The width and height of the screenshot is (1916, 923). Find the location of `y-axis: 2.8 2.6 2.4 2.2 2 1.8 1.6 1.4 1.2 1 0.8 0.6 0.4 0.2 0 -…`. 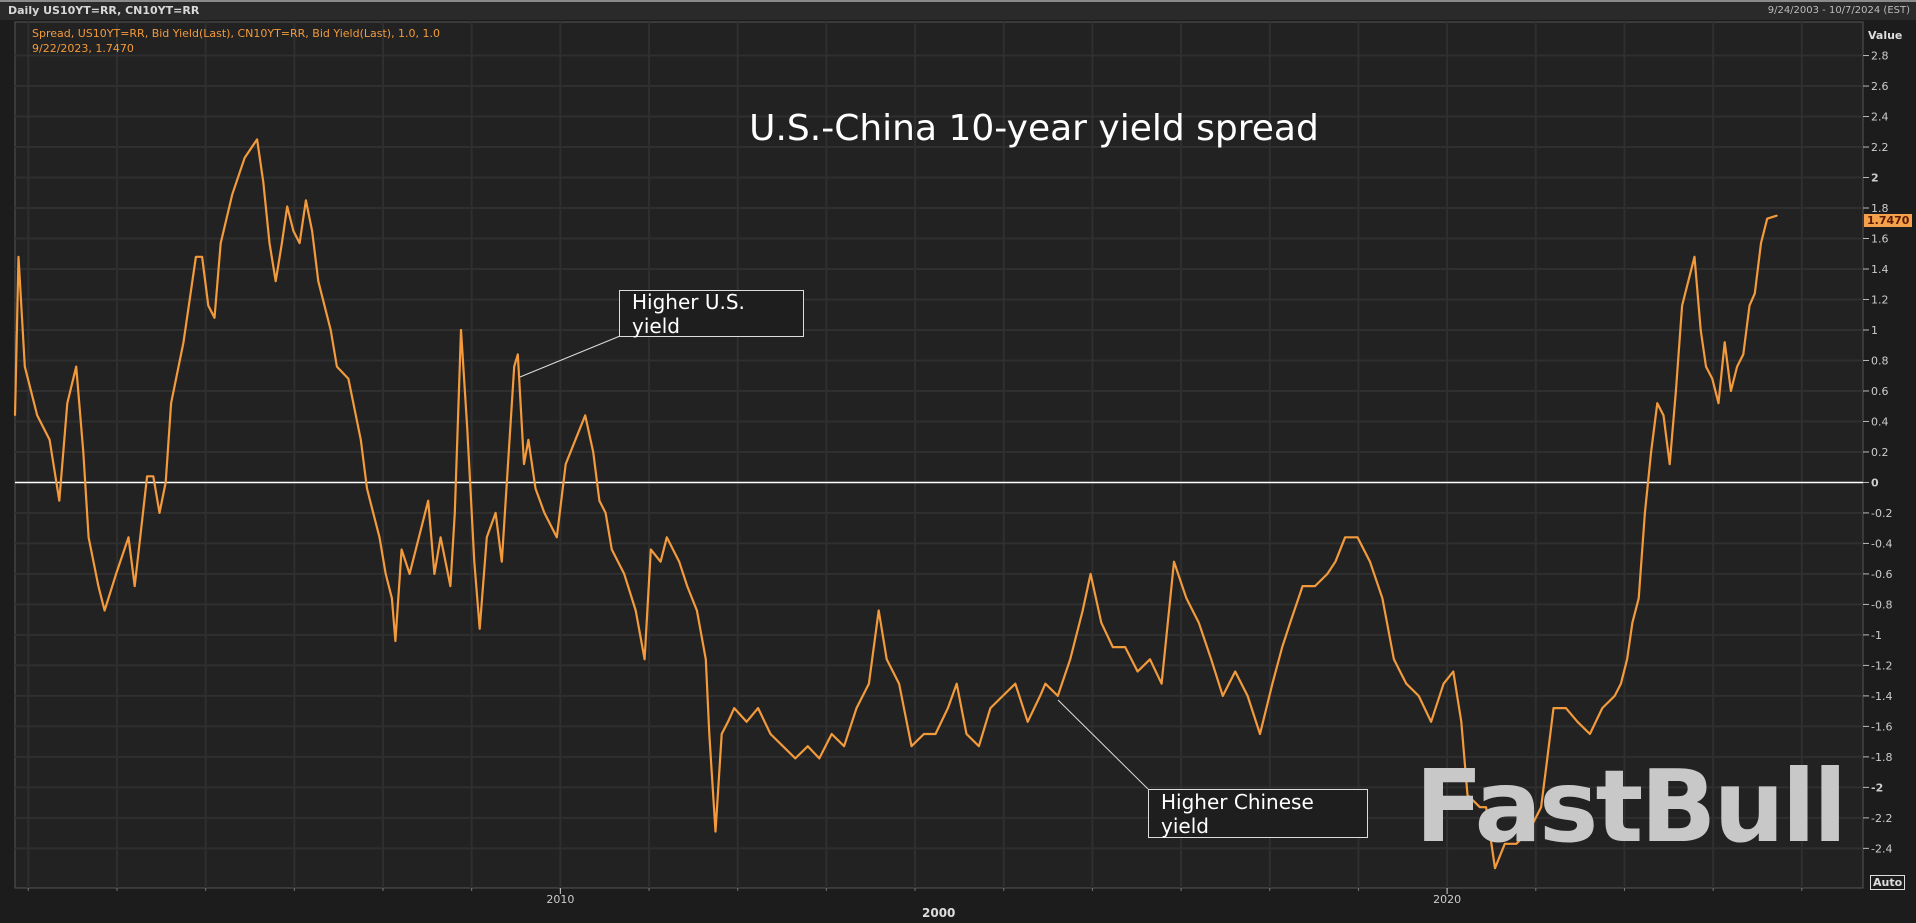

y-axis: 2.8 2.6 2.4 2.2 2 1.8 1.6 1.4 1.2 1 0.8 0.6 0.4 0.2 0 -… is located at coordinates (1877, 453).